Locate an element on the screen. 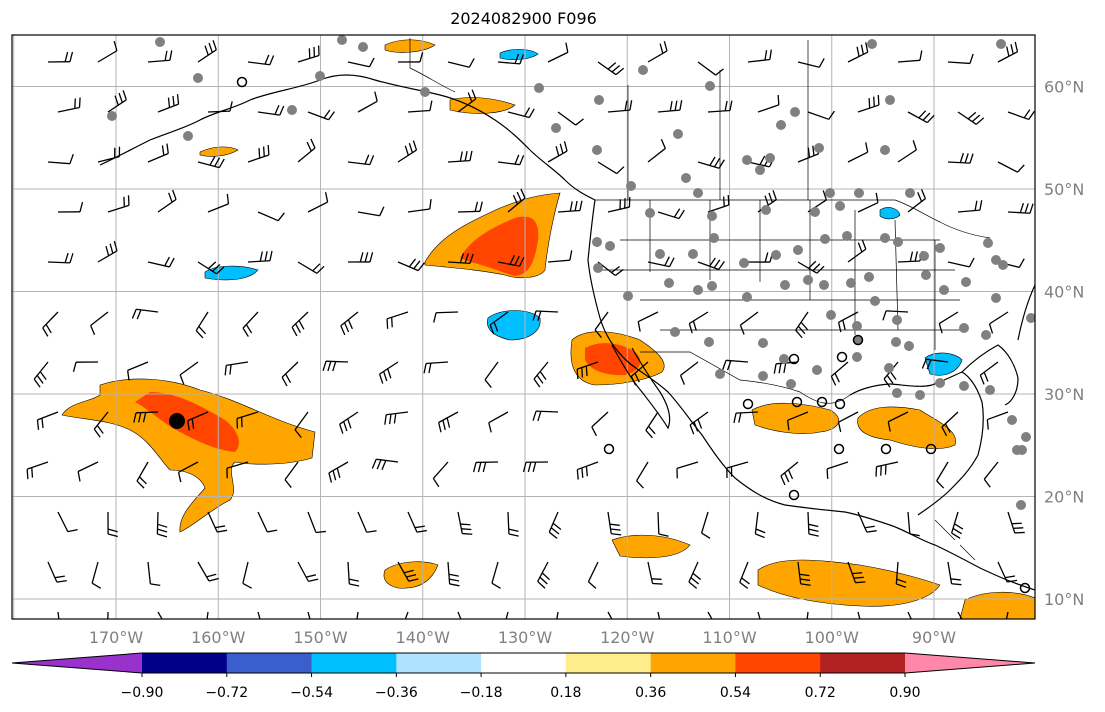 The height and width of the screenshot is (712, 1105). longitude-label: 170°W is located at coordinates (116, 637).